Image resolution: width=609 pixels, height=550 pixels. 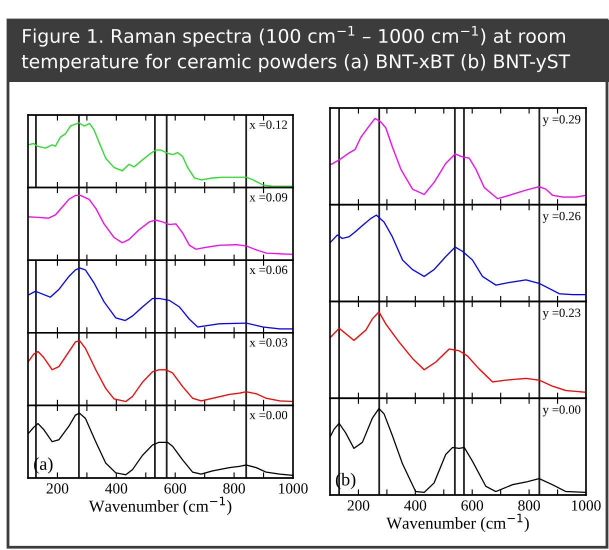 I want to click on annotation: y =0.29, so click(x=561, y=120).